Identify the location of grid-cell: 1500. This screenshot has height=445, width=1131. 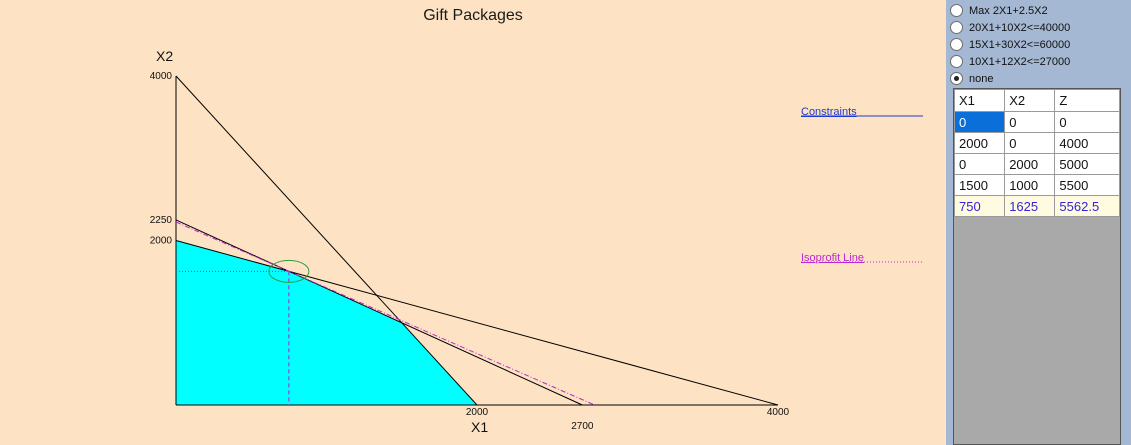
(979, 185).